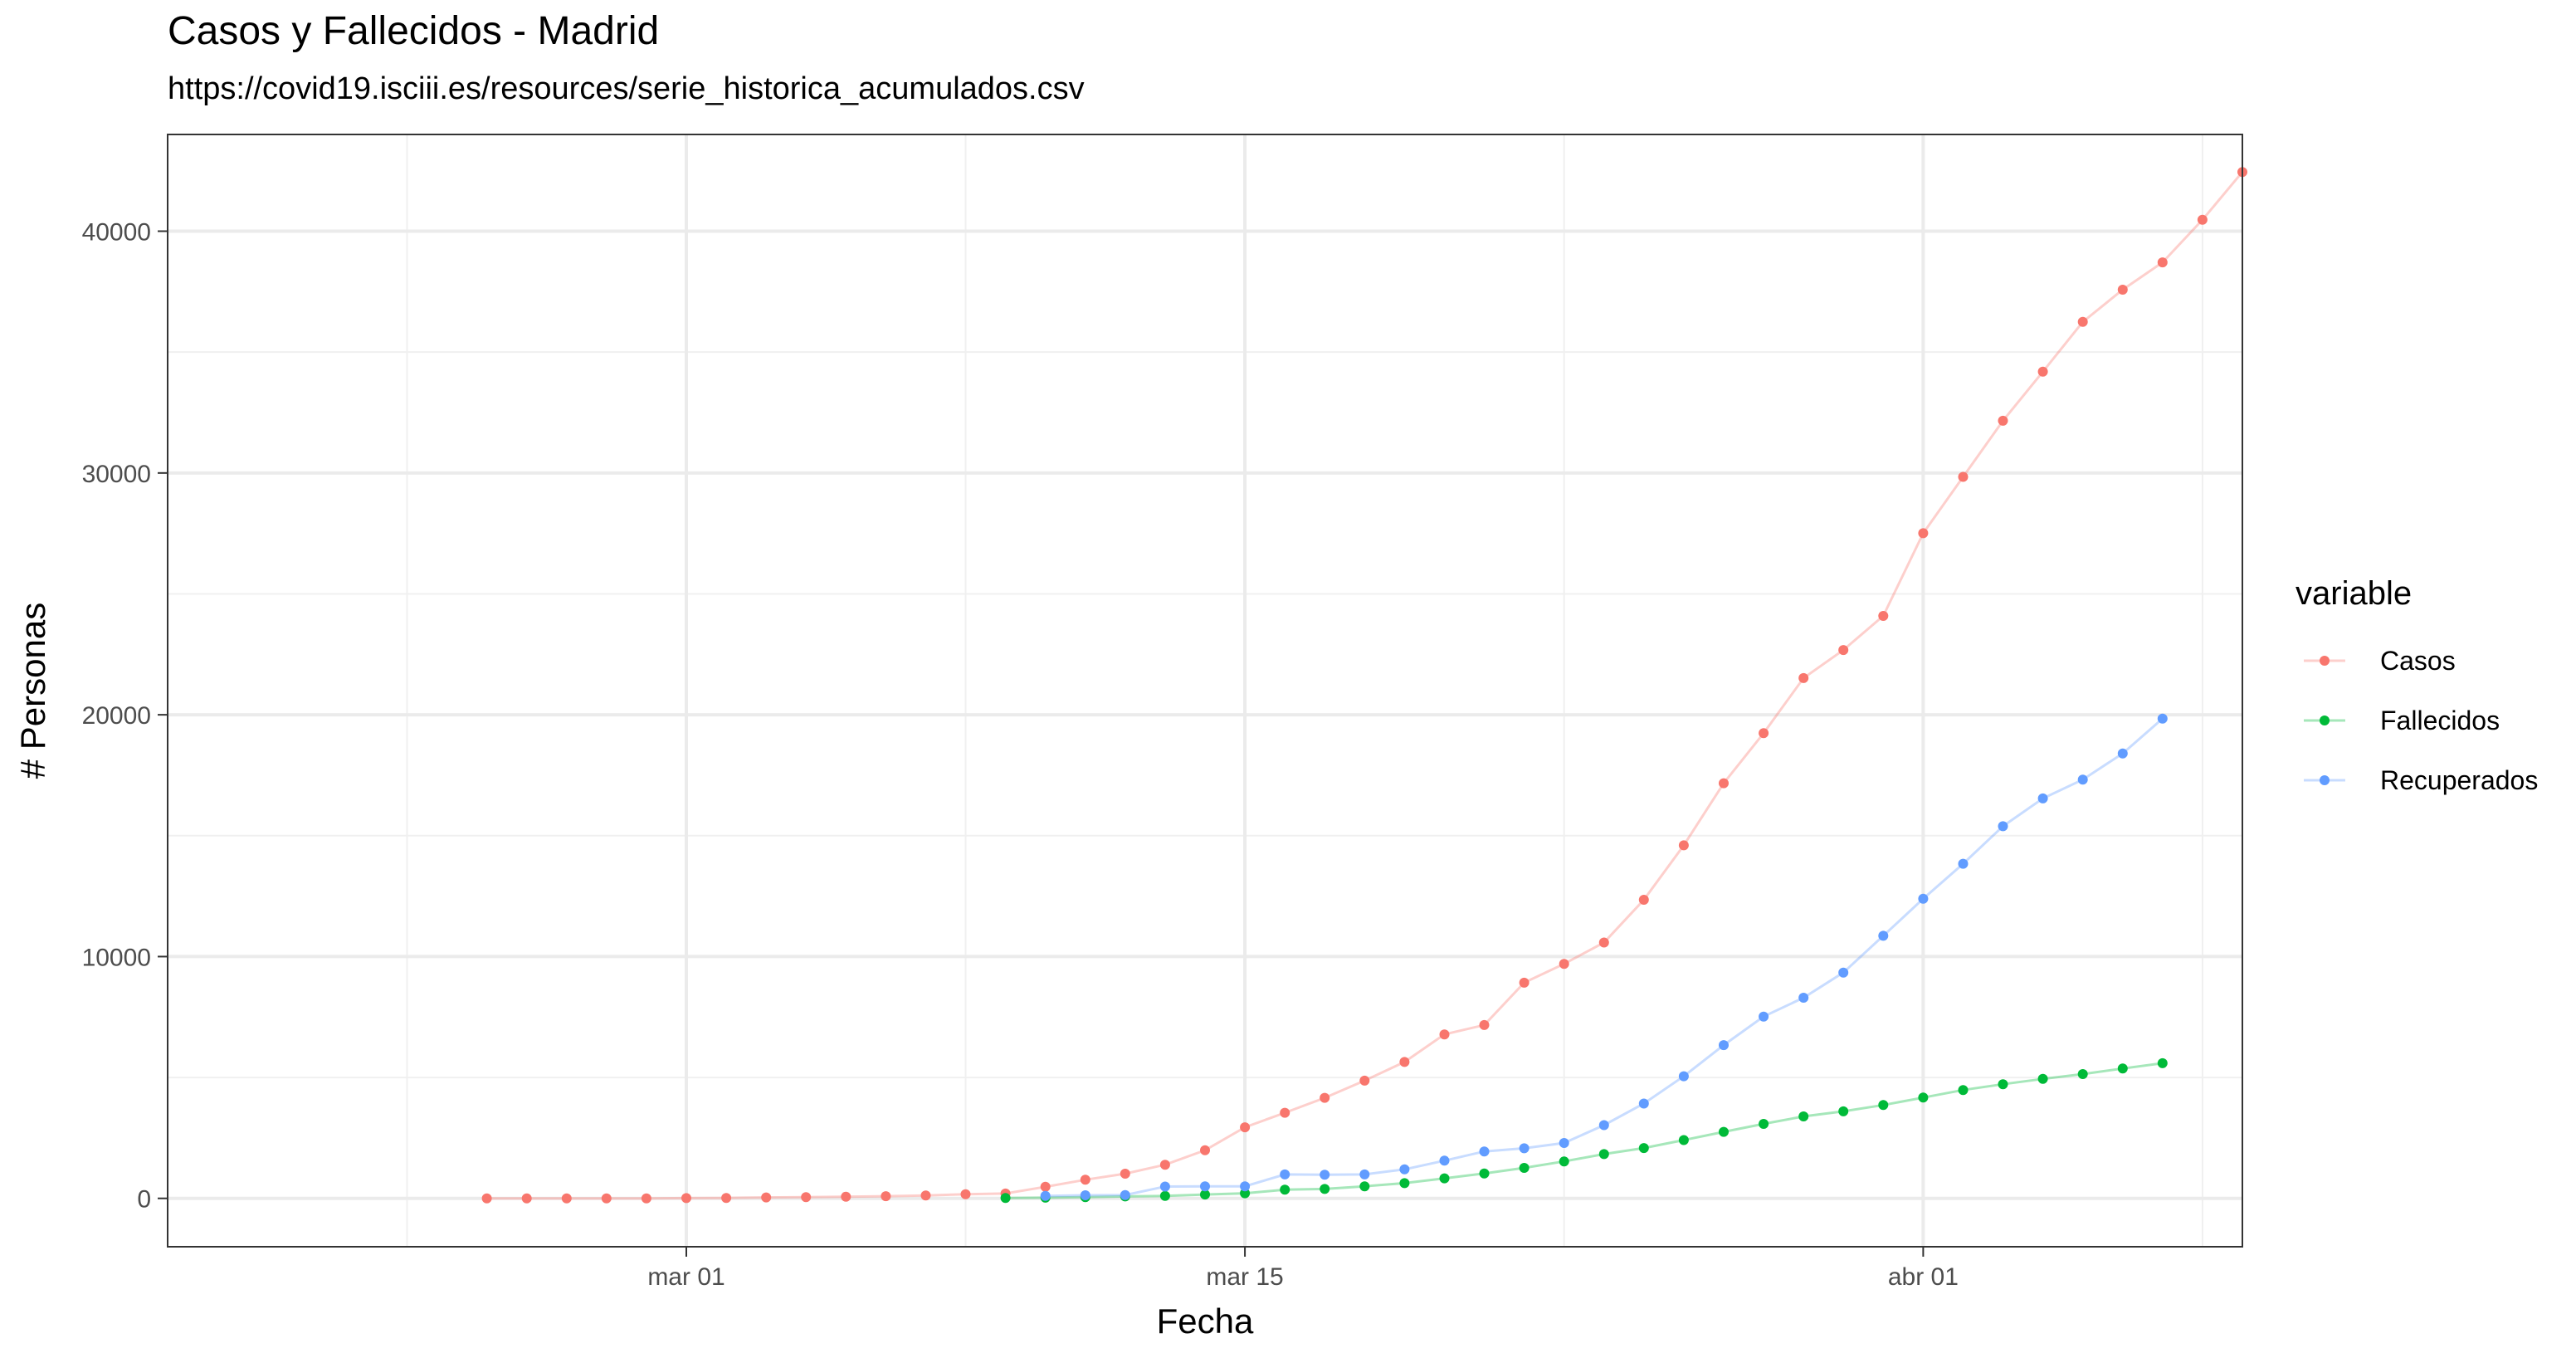  What do you see at coordinates (2459, 780) in the screenshot?
I see `legend-label: Recuperados` at bounding box center [2459, 780].